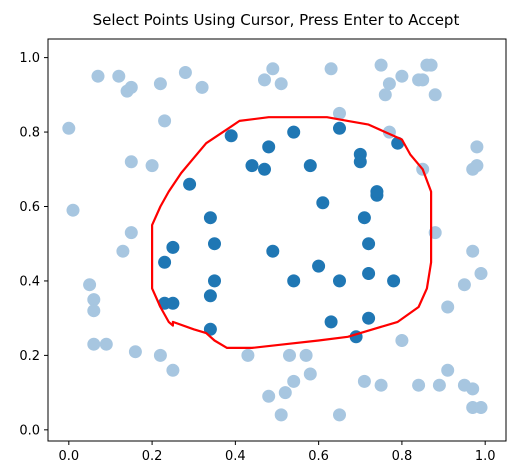 The image size is (529, 474). I want to click on y-tick-label-4: 0.8, so click(29, 133).